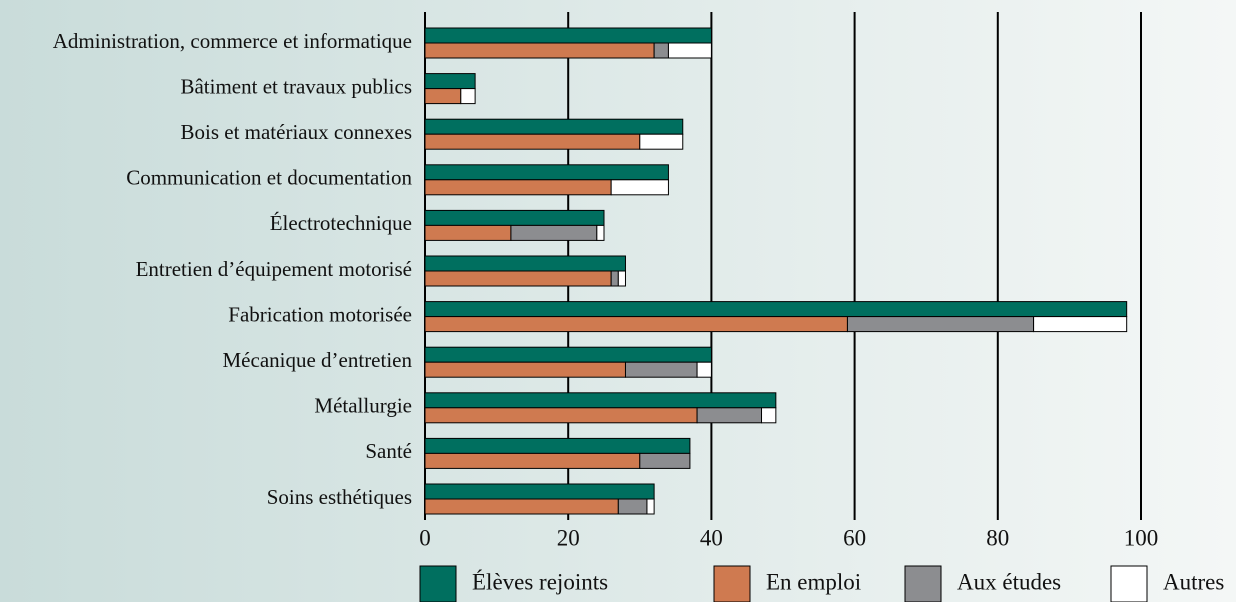 The width and height of the screenshot is (1236, 602). Describe the element at coordinates (568, 537) in the screenshot. I see `x-tick-label: 20` at that location.